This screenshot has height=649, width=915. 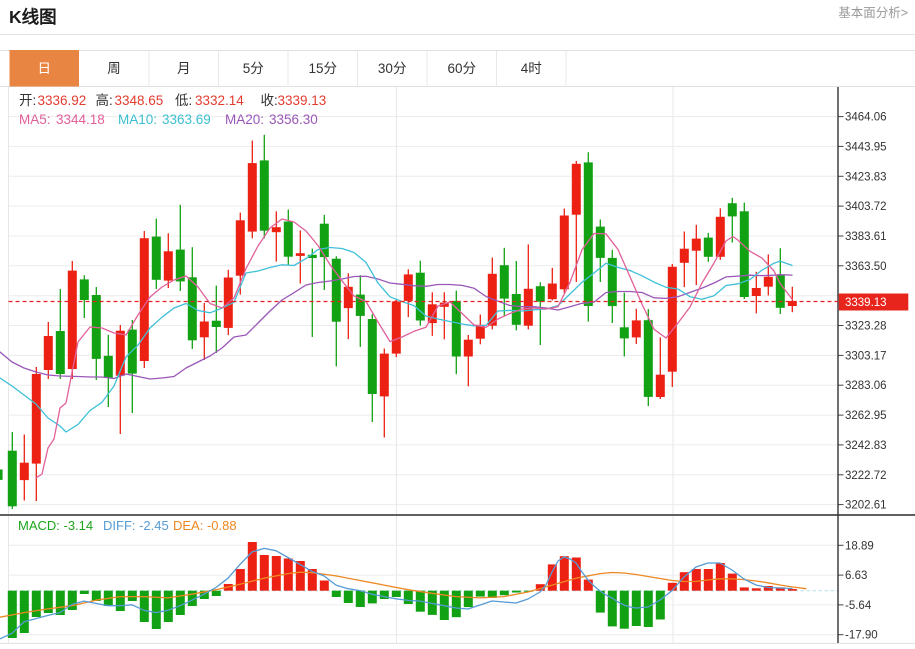 I want to click on svg-text: MACD: -3.14, so click(x=55, y=525).